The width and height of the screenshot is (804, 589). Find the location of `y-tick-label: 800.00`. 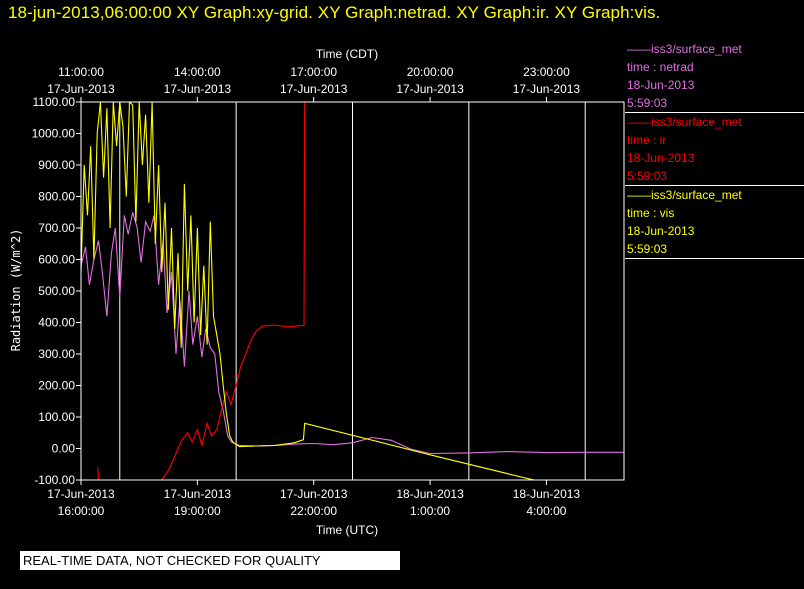

y-tick-label: 800.00 is located at coordinates (56, 197).